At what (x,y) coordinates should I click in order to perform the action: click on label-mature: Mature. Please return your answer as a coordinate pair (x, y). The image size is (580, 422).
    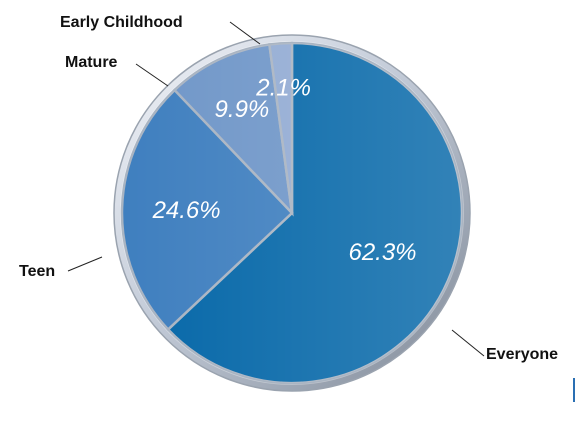
    Looking at the image, I should click on (91, 62).